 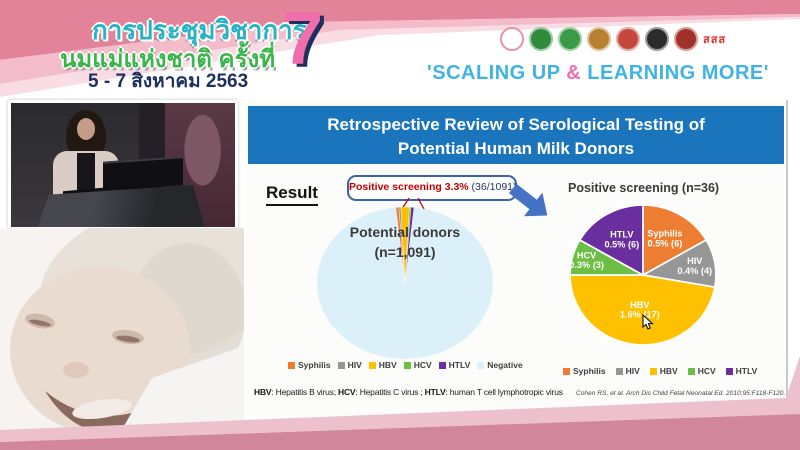 What do you see at coordinates (199, 30) in the screenshot?
I see `conference-title-thai: การประชุมวิชาการ` at bounding box center [199, 30].